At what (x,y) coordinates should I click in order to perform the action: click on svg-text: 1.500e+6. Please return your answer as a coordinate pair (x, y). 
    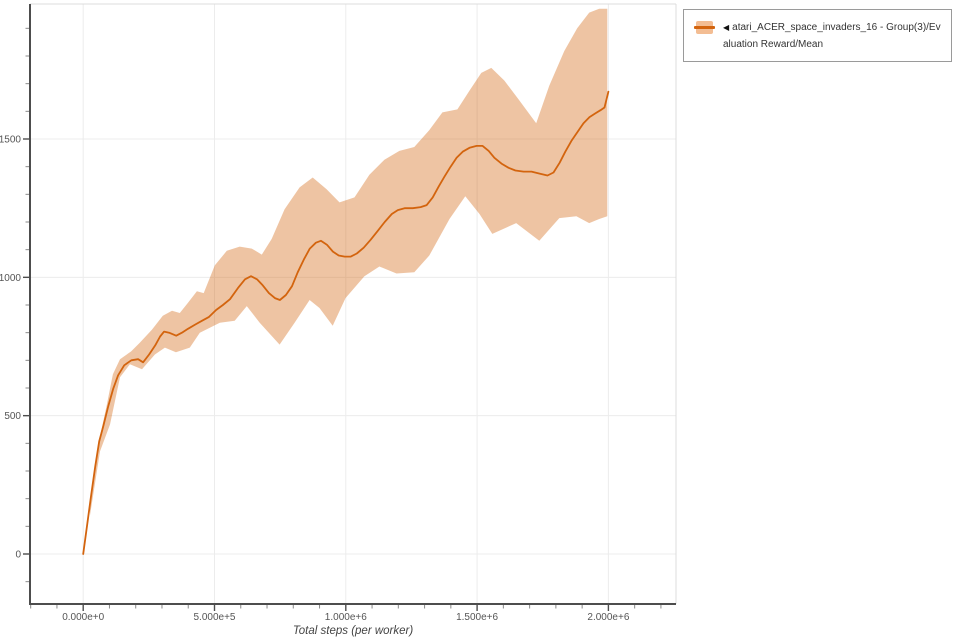
    Looking at the image, I should click on (477, 617).